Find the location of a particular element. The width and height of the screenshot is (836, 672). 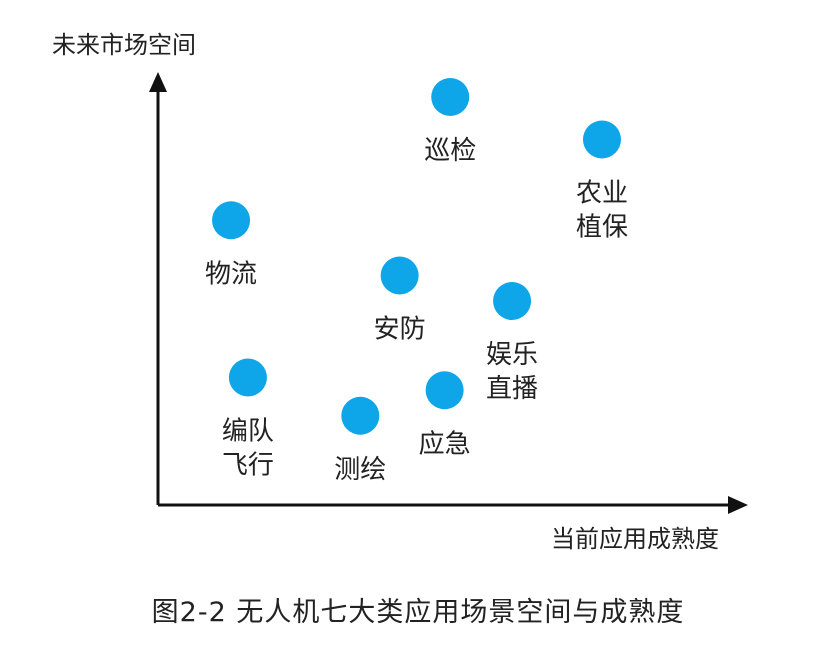

data-point-label: 安防 is located at coordinates (400, 330).